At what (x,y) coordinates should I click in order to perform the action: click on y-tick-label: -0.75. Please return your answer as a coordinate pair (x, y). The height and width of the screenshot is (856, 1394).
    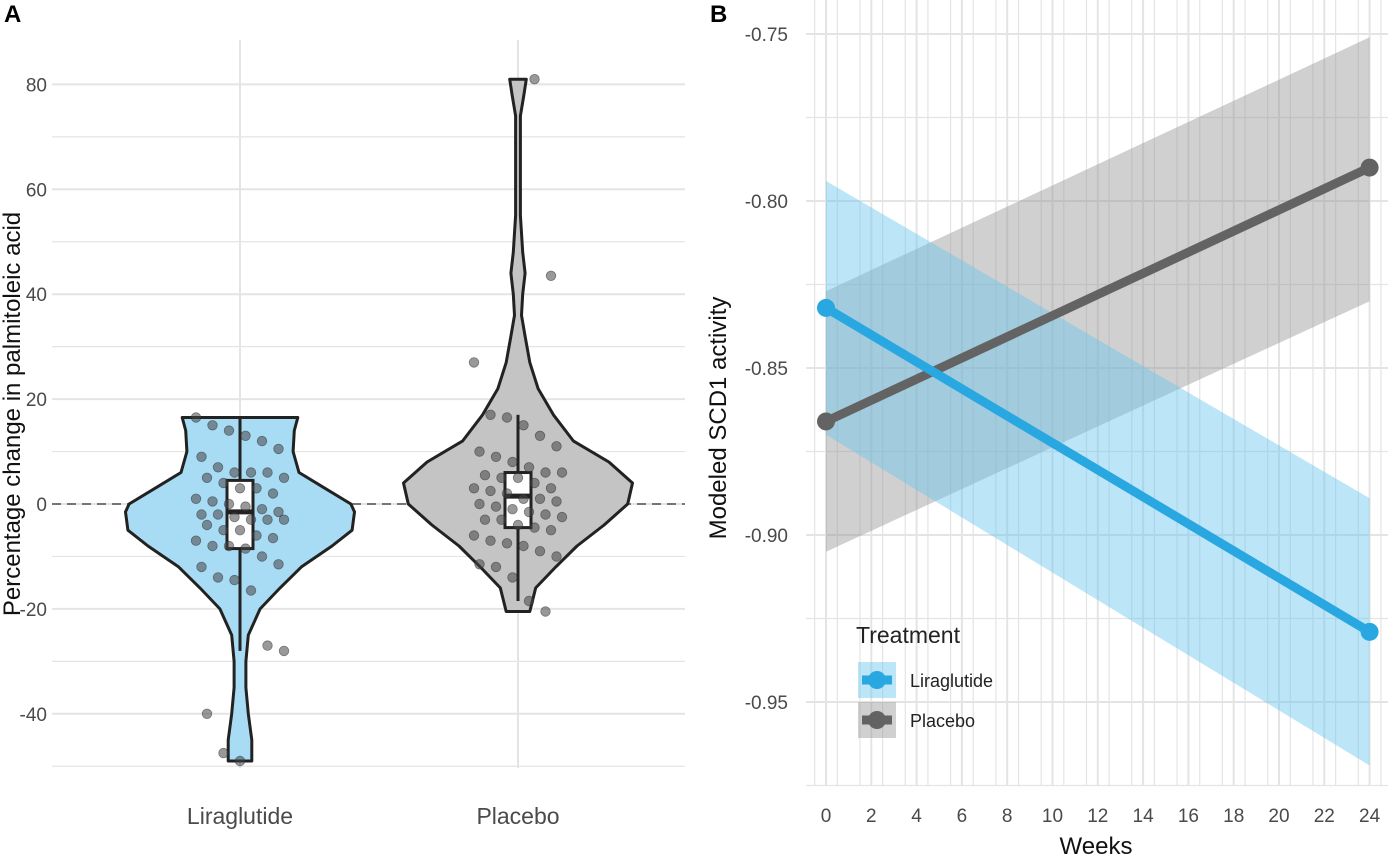
    Looking at the image, I should click on (766, 35).